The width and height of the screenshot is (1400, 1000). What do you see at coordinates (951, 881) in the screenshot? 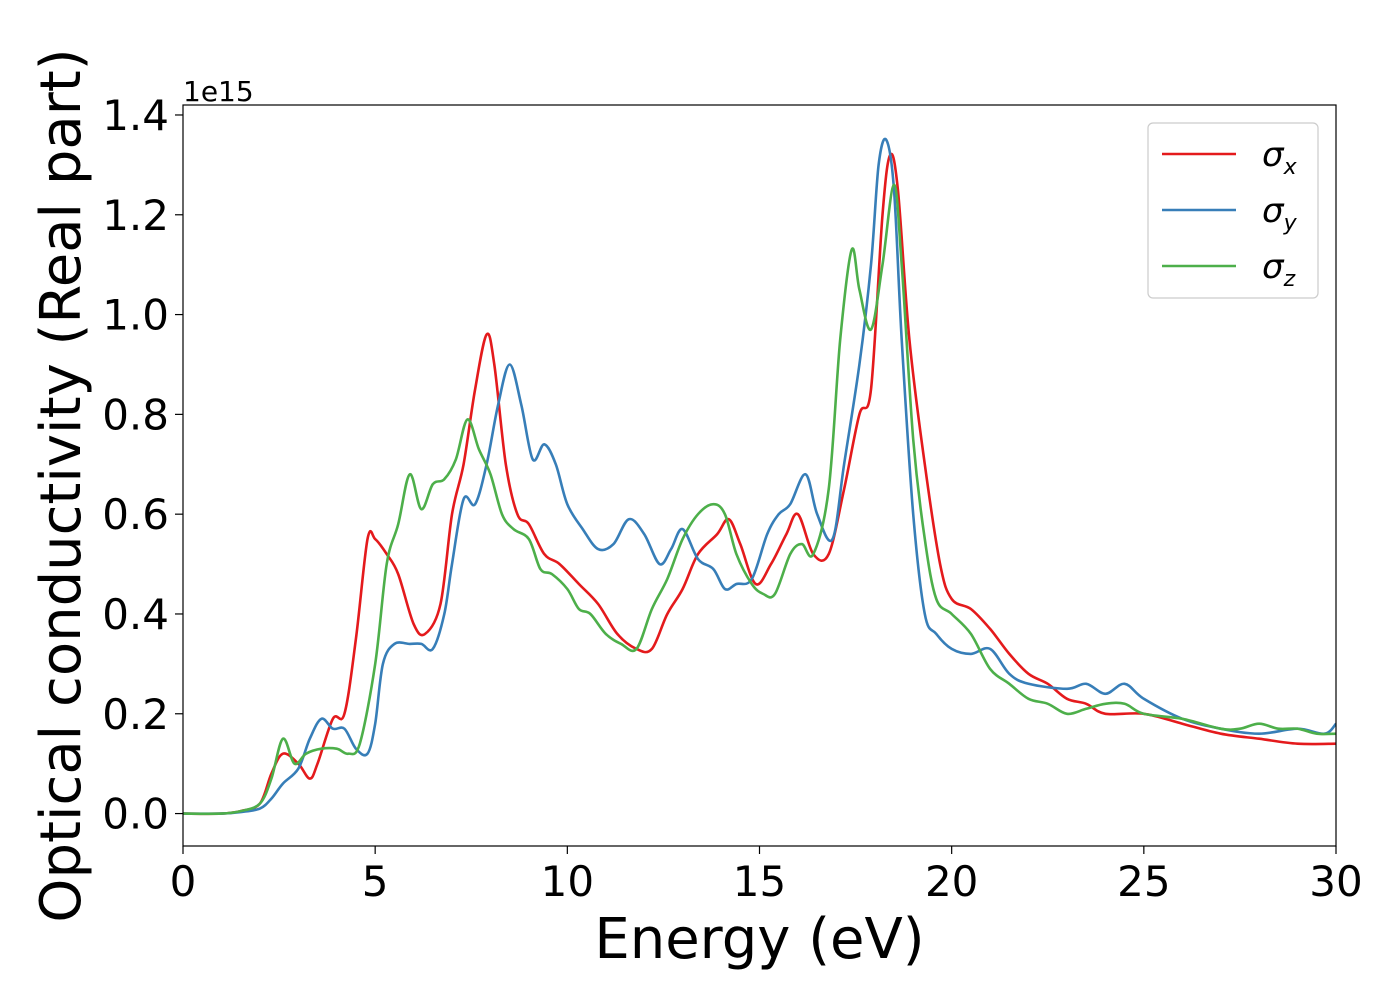
I see `x-tick-label: 20` at bounding box center [951, 881].